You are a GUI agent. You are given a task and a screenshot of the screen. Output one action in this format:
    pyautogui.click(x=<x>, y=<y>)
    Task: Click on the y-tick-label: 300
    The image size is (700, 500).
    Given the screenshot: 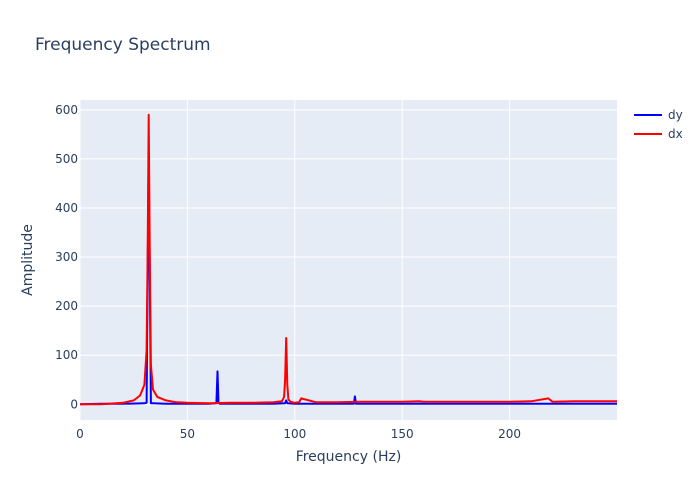 What is the action you would take?
    pyautogui.click(x=66, y=257)
    